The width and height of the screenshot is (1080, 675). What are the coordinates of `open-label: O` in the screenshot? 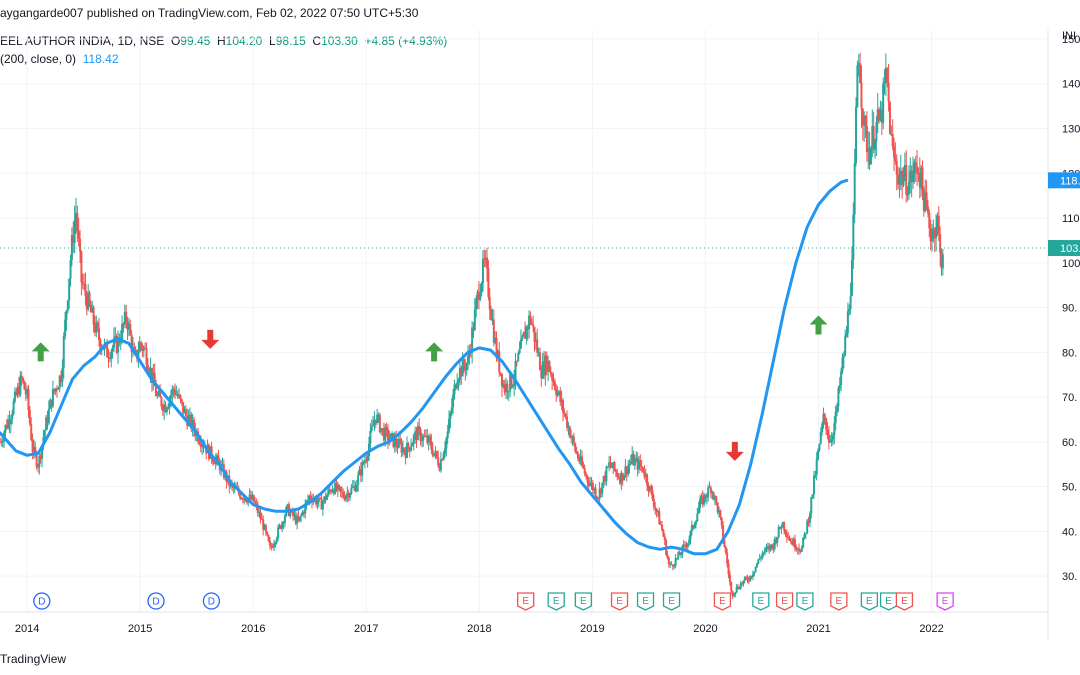 It's located at (175, 41).